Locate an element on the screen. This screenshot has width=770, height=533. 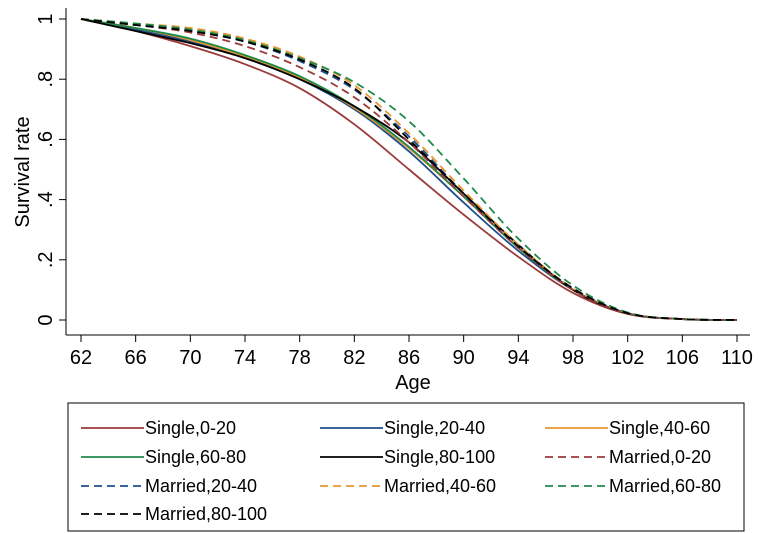
x-tick-label: 62 is located at coordinates (81, 358).